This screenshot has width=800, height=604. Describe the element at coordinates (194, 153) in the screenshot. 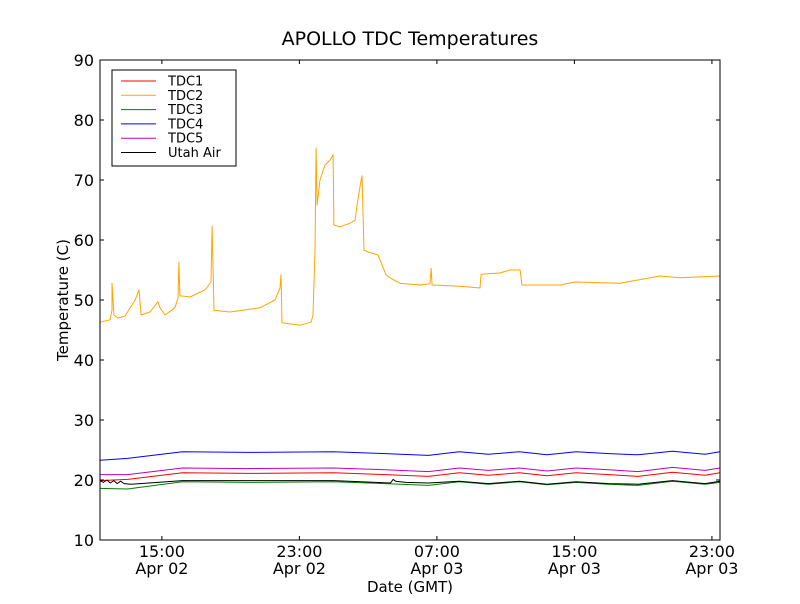

I see `legend-label: Utah Air` at that location.